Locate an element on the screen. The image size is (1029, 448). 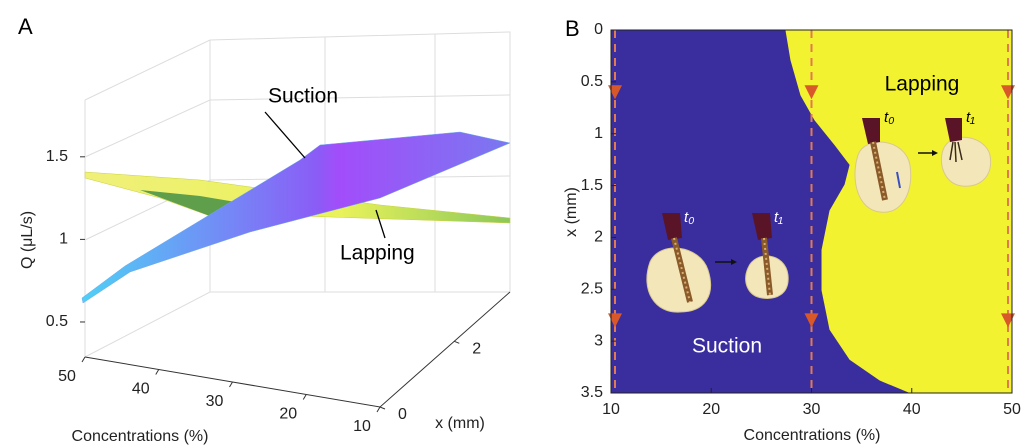
lapping-leader is located at coordinates (380, 224).